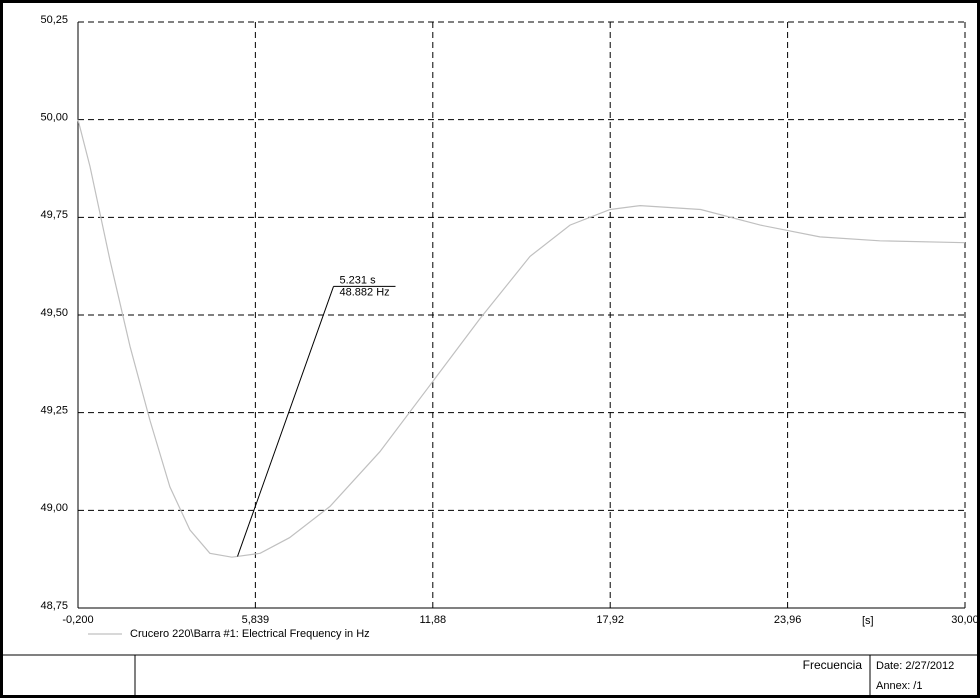 The image size is (980, 698). What do you see at coordinates (54, 606) in the screenshot?
I see `y-tick-label: 48,75` at bounding box center [54, 606].